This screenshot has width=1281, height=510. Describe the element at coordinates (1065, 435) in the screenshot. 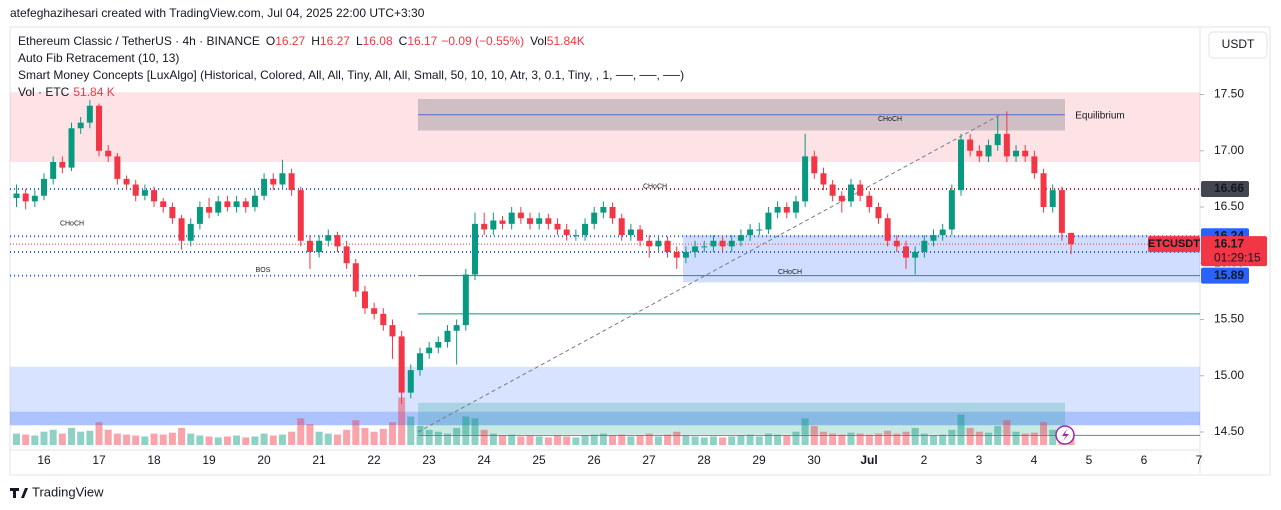

I see `event-icon-bolt` at that location.